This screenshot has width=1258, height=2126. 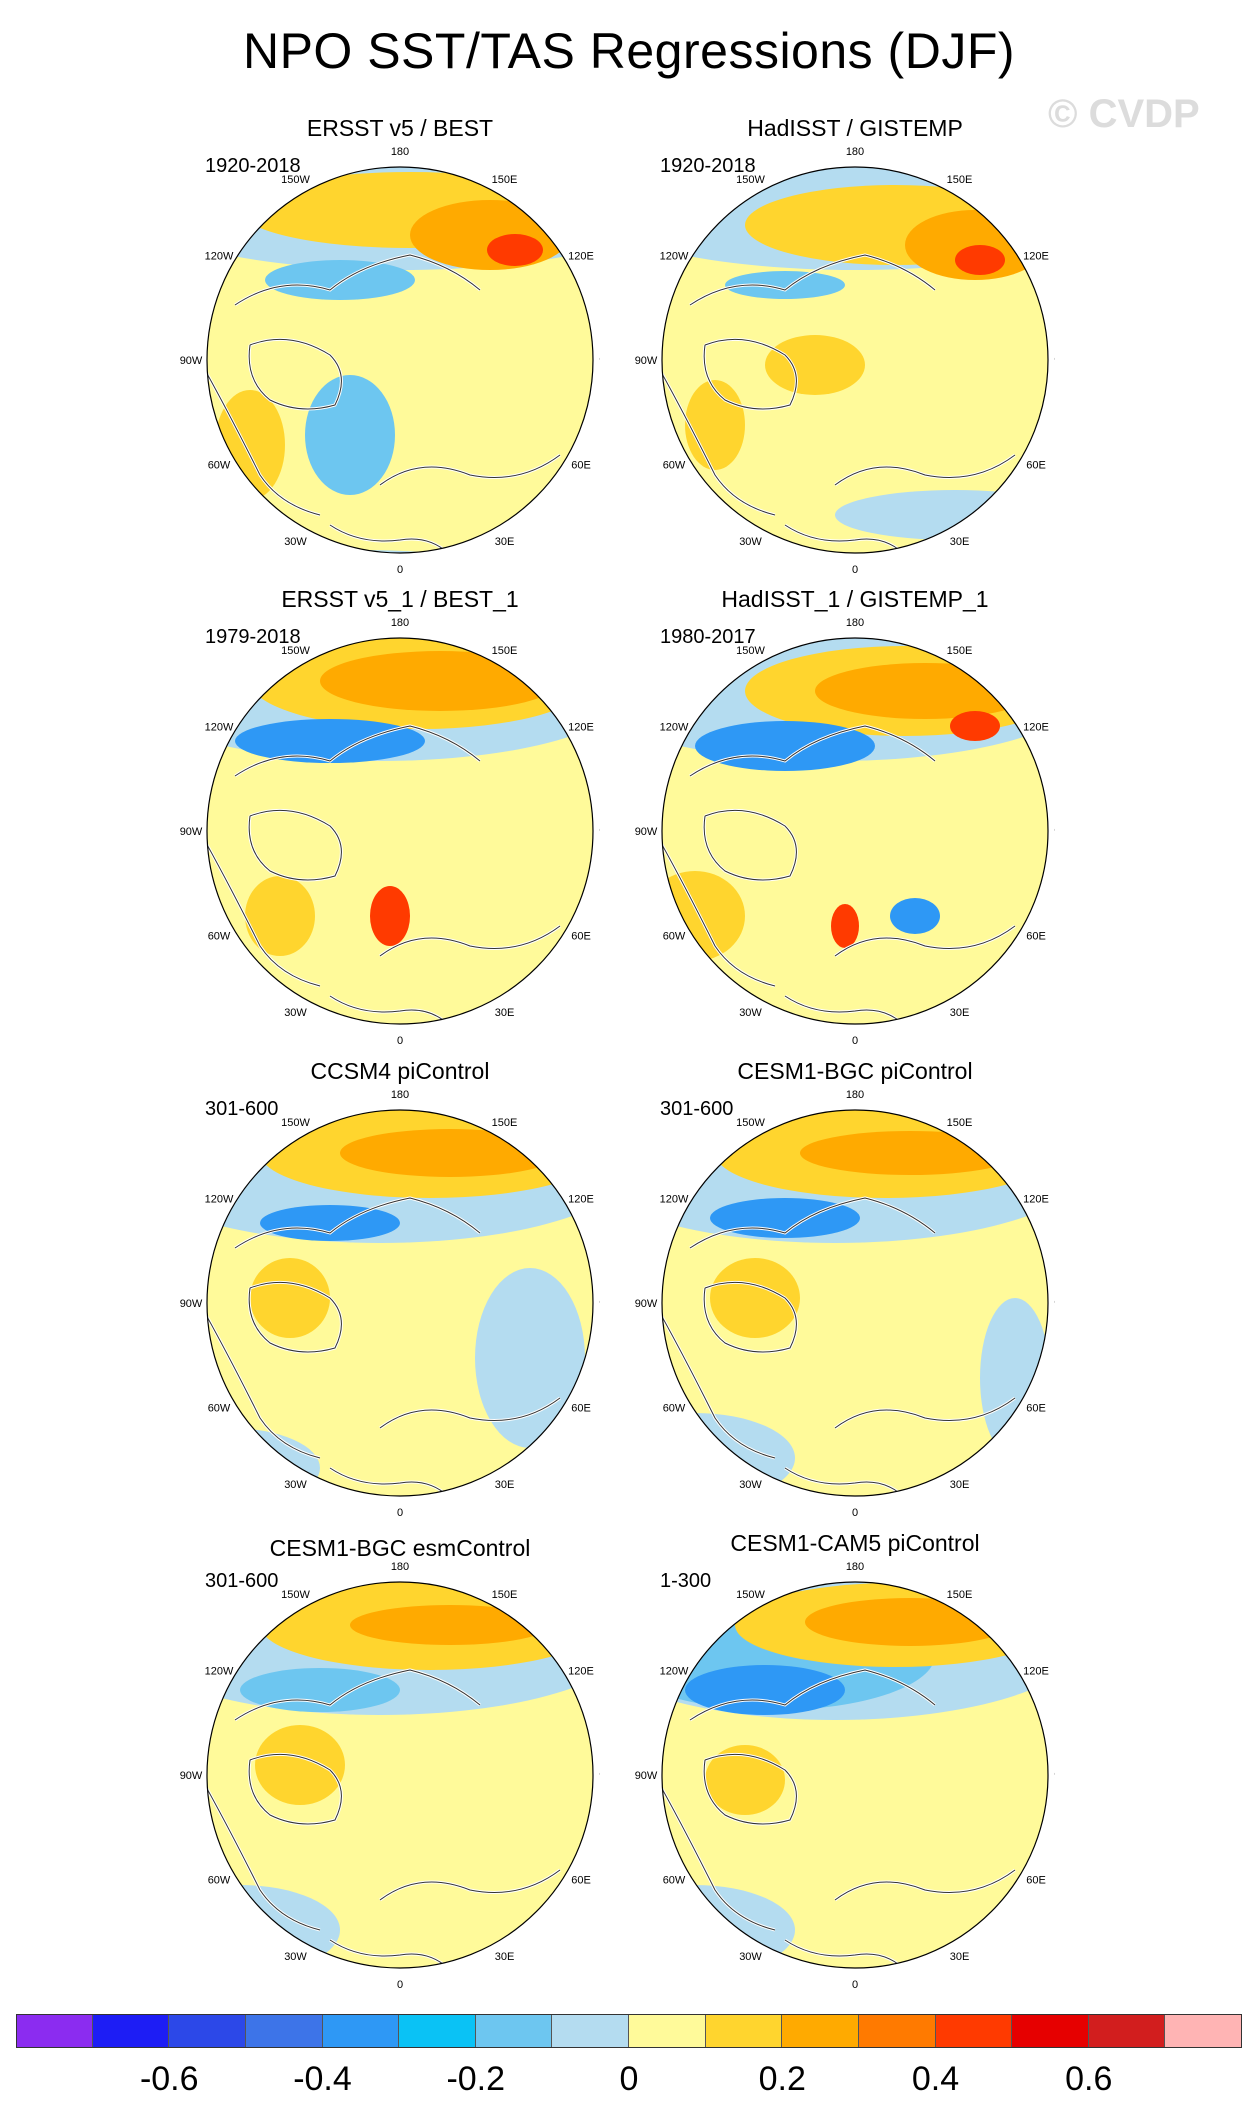 I want to click on colorbar-tick-label: 0.4, so click(x=935, y=2079).